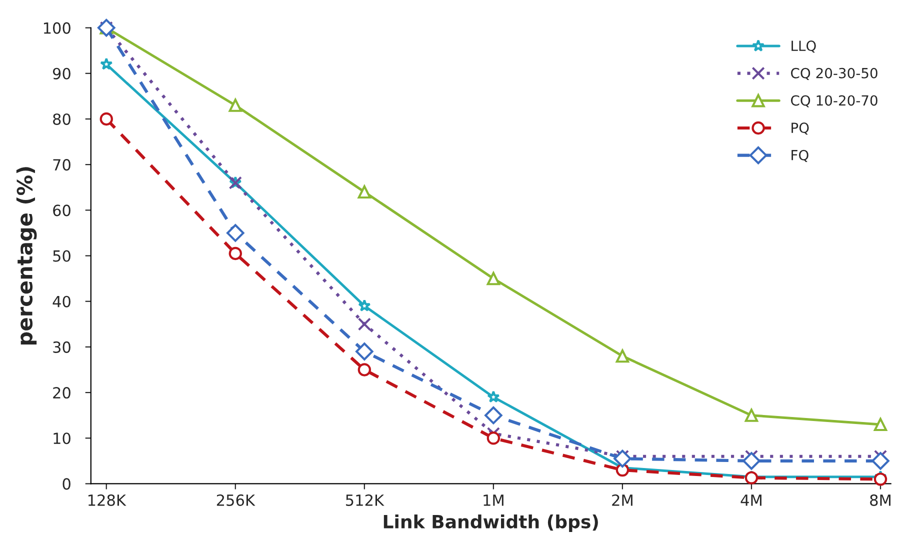  Describe the element at coordinates (804, 46) in the screenshot. I see `legend-label: LLQ` at that location.